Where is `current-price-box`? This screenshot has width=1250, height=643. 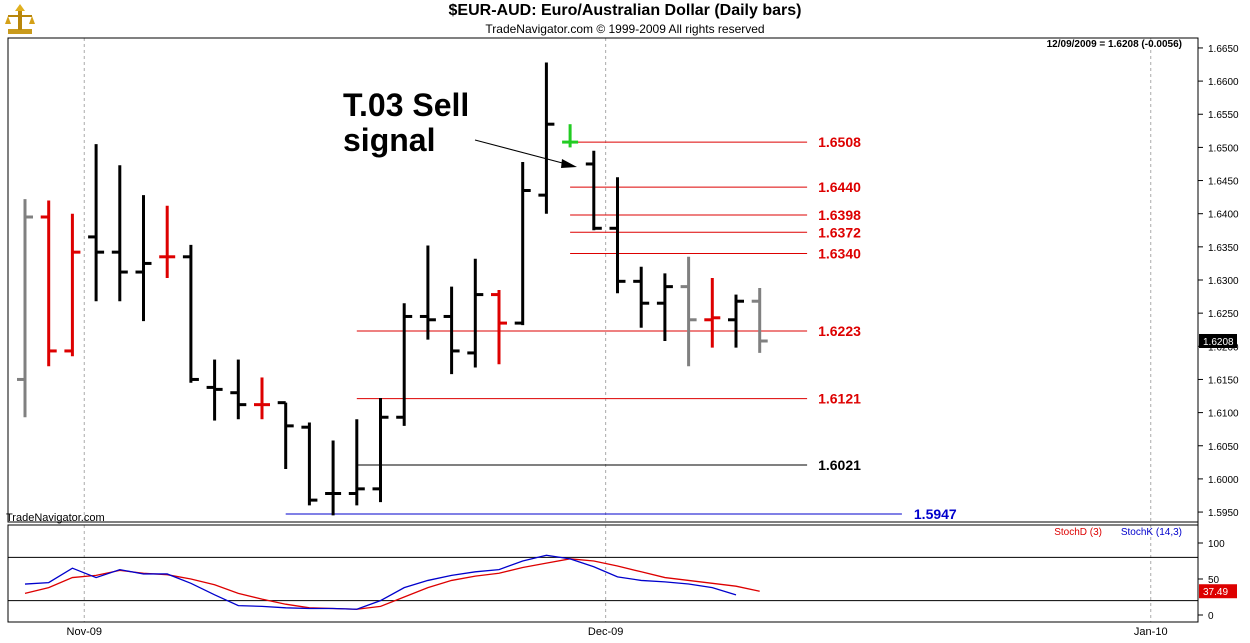 current-price-box is located at coordinates (1218, 340).